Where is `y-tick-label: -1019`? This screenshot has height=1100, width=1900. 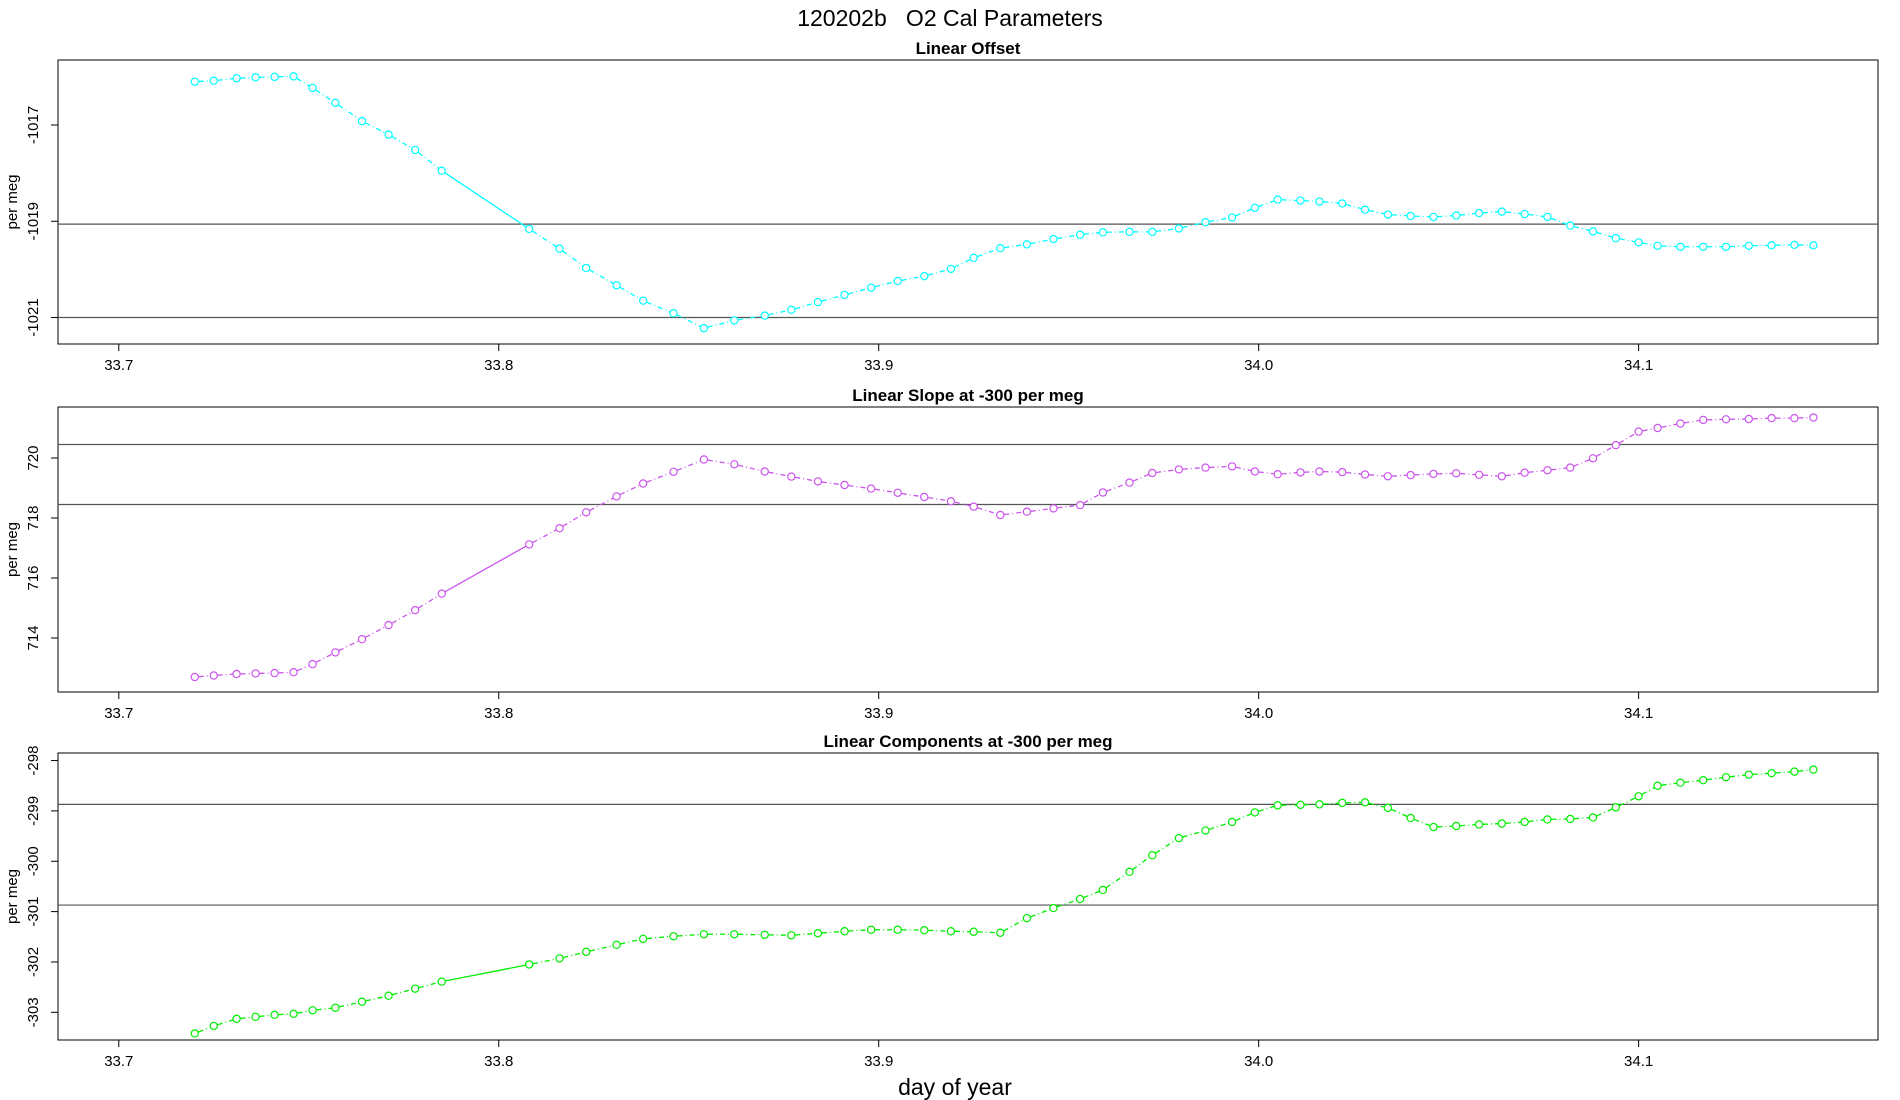 y-tick-label: -1019 is located at coordinates (33, 221).